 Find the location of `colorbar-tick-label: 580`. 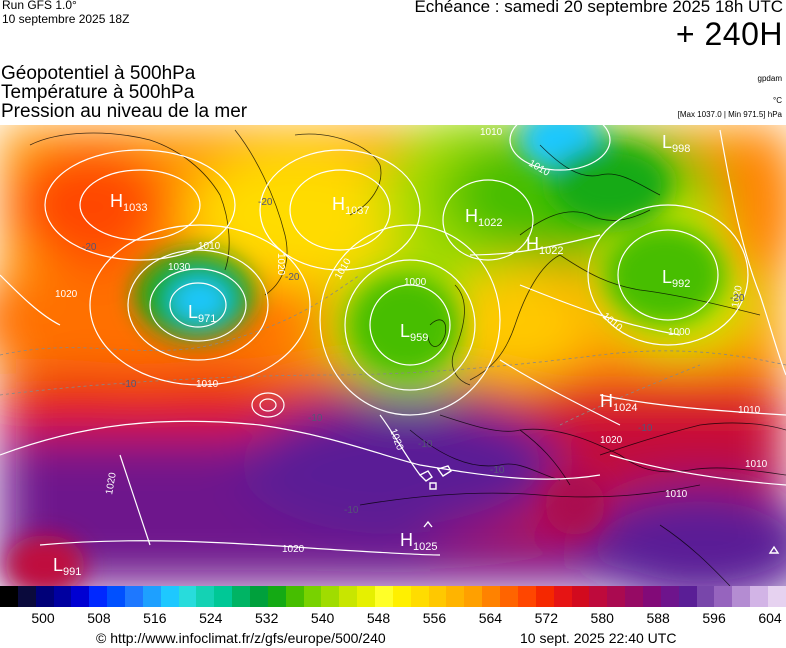

colorbar-tick-label: 580 is located at coordinates (602, 618).